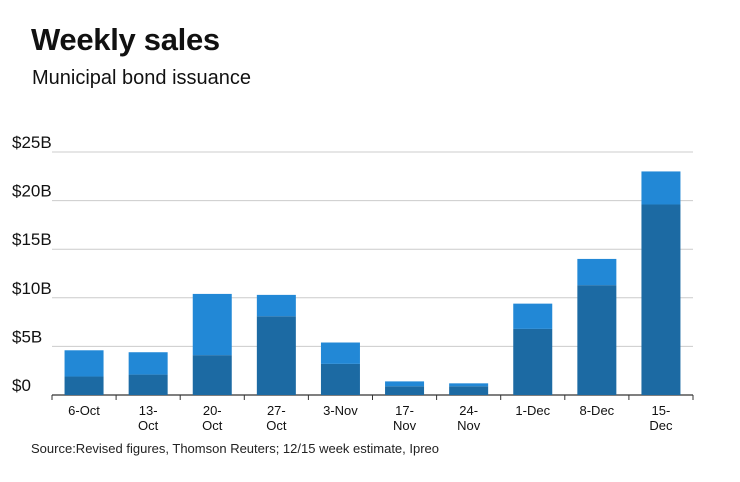  I want to click on x-tick-label: 15-, so click(661, 410).